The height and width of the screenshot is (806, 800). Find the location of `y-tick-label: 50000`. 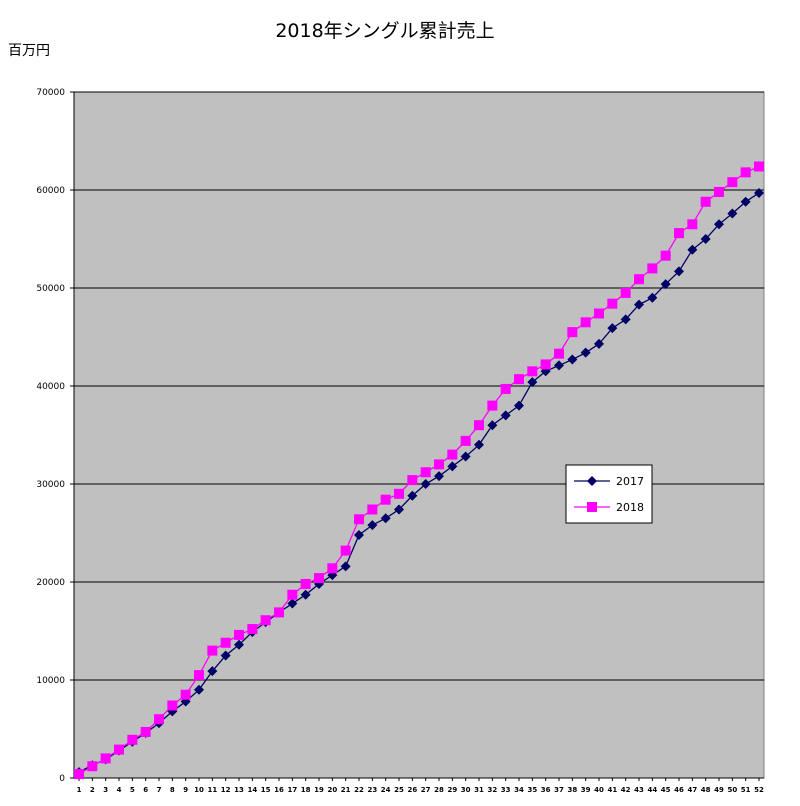

y-tick-label: 50000 is located at coordinates (50, 289).